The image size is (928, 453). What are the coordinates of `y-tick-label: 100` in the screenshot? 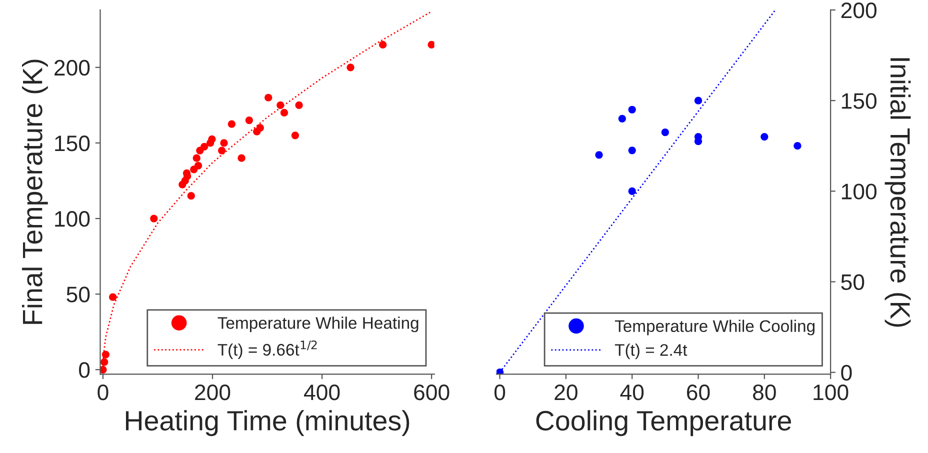 It's located at (72, 219).